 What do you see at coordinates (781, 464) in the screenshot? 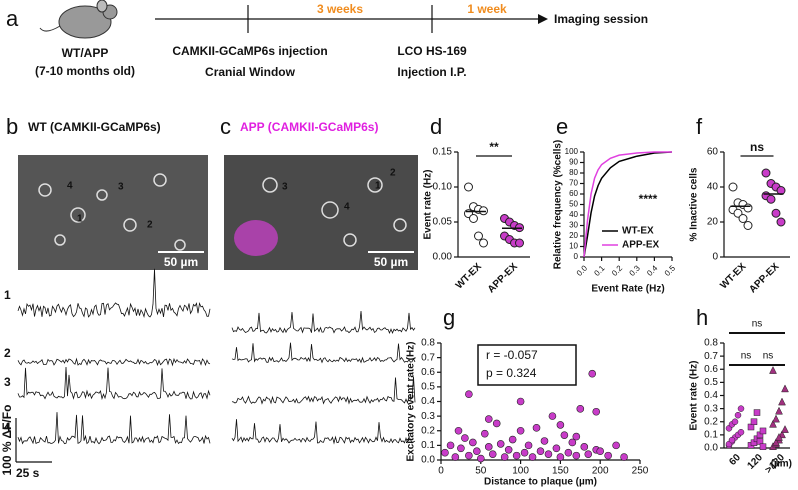
I see `unit-label: (µm)` at bounding box center [781, 464].